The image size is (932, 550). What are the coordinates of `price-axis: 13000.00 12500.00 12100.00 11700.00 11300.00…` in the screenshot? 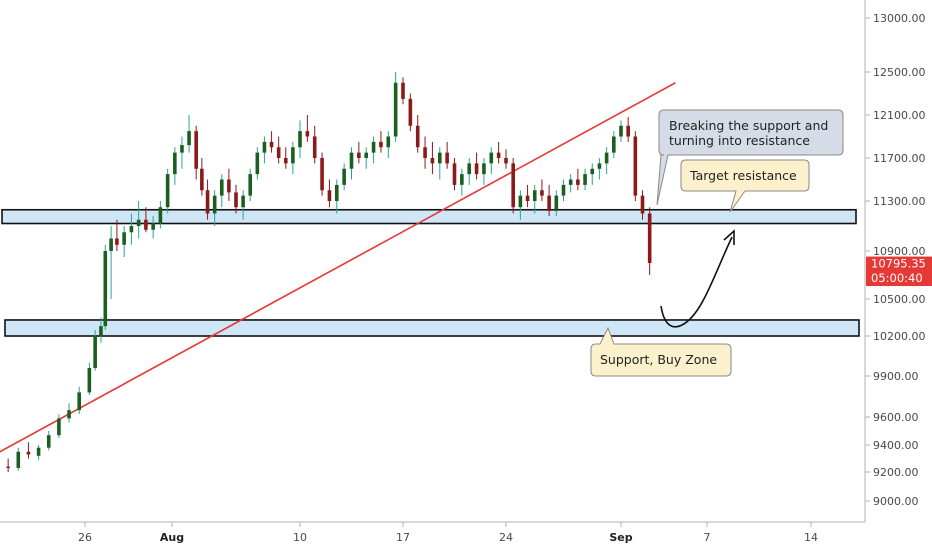 It's located at (898, 261).